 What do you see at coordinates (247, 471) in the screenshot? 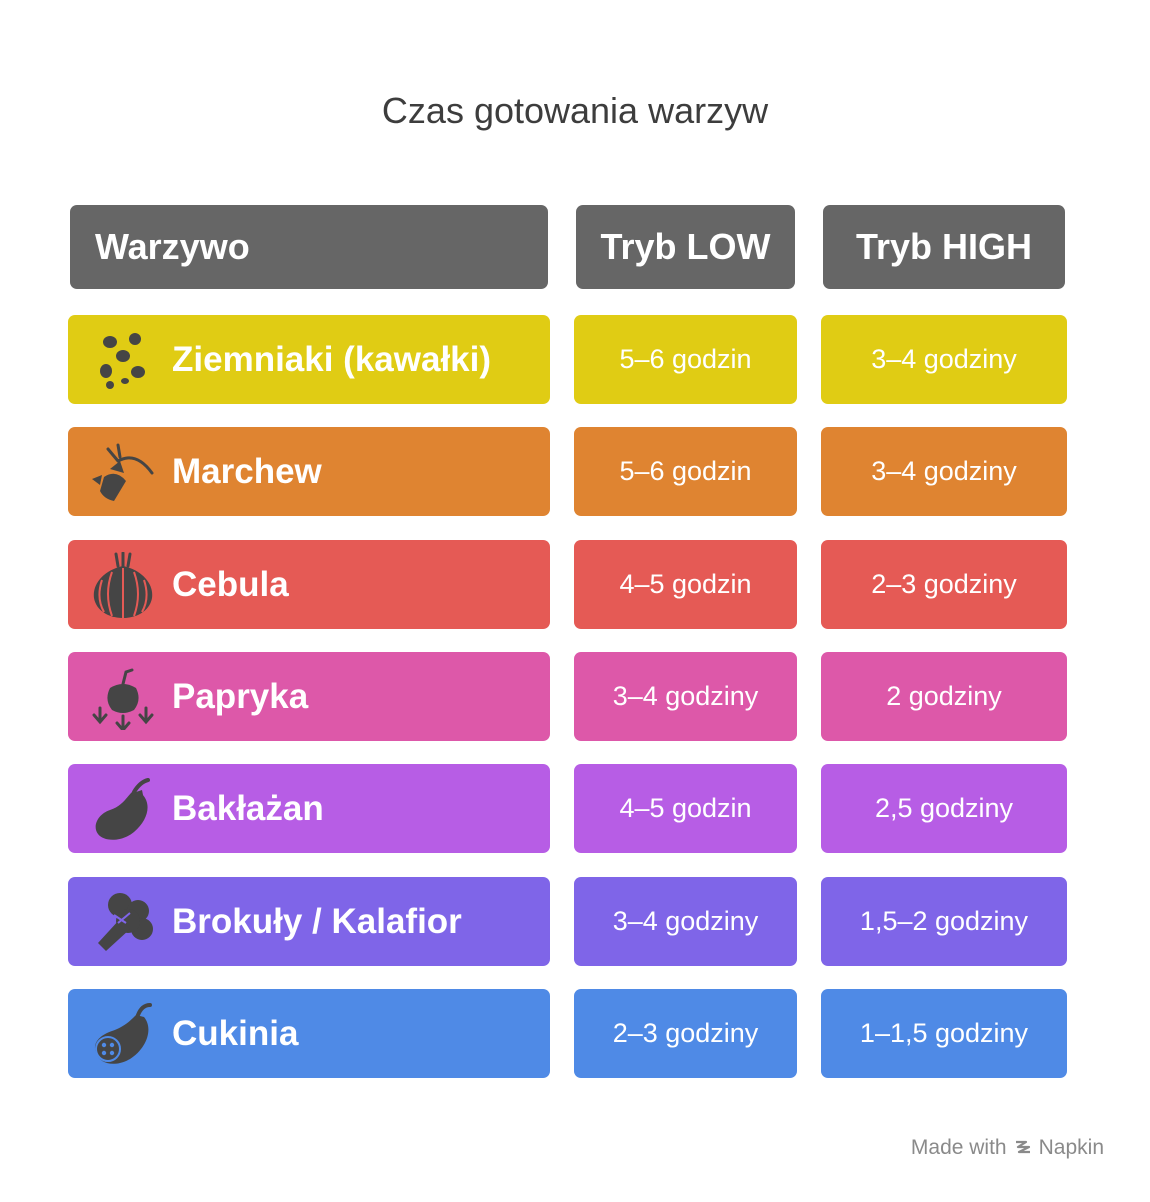
I see `vegetable-name: Marchew` at bounding box center [247, 471].